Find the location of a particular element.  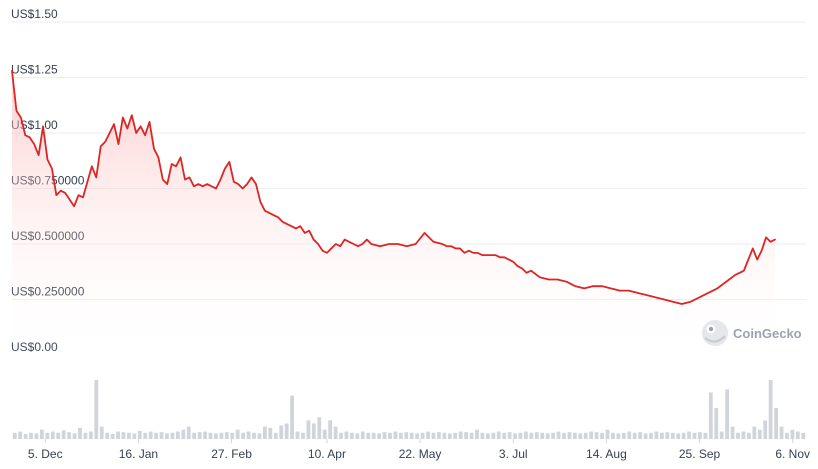

coingecko-watermark: CoinGecko is located at coordinates (752, 333).